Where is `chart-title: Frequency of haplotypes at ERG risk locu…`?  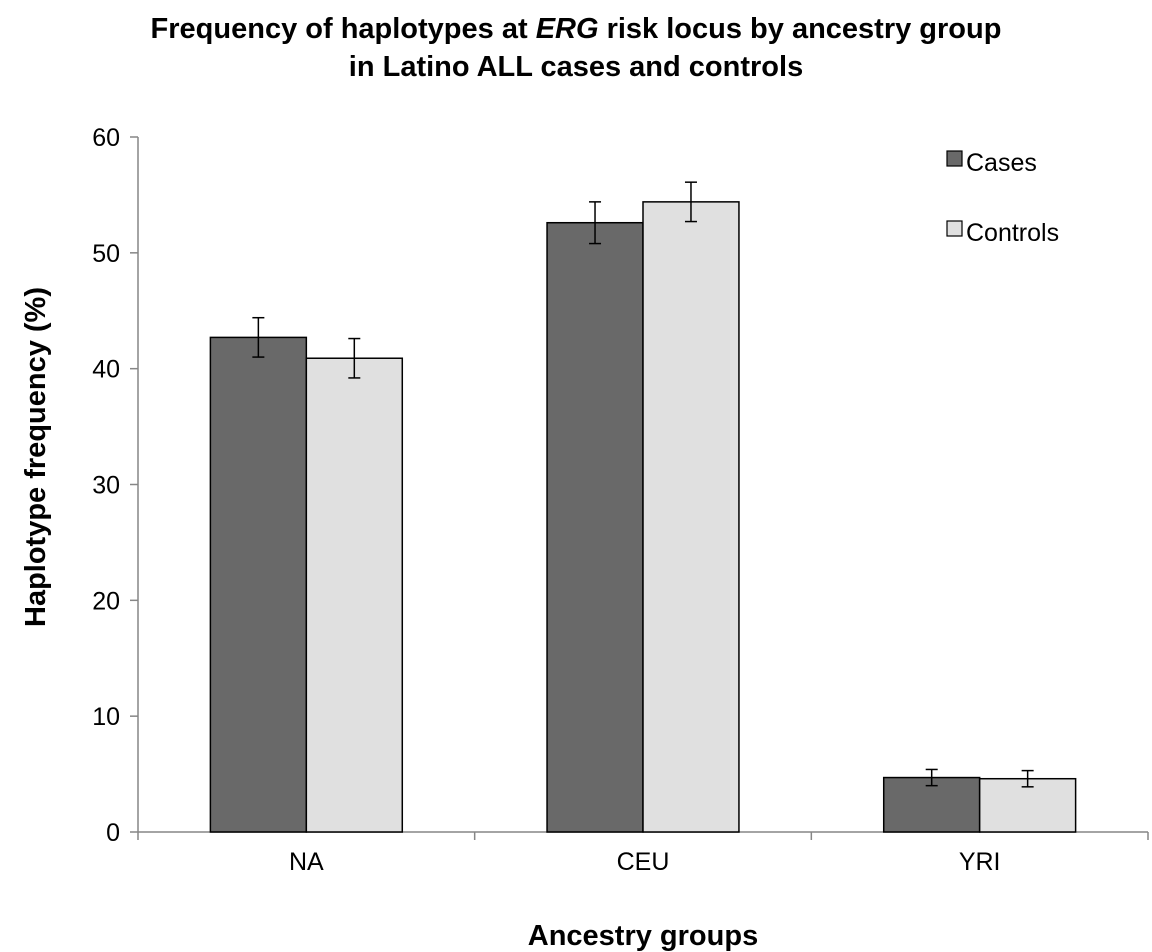
chart-title: Frequency of haplotypes at ERG risk locu… is located at coordinates (576, 48).